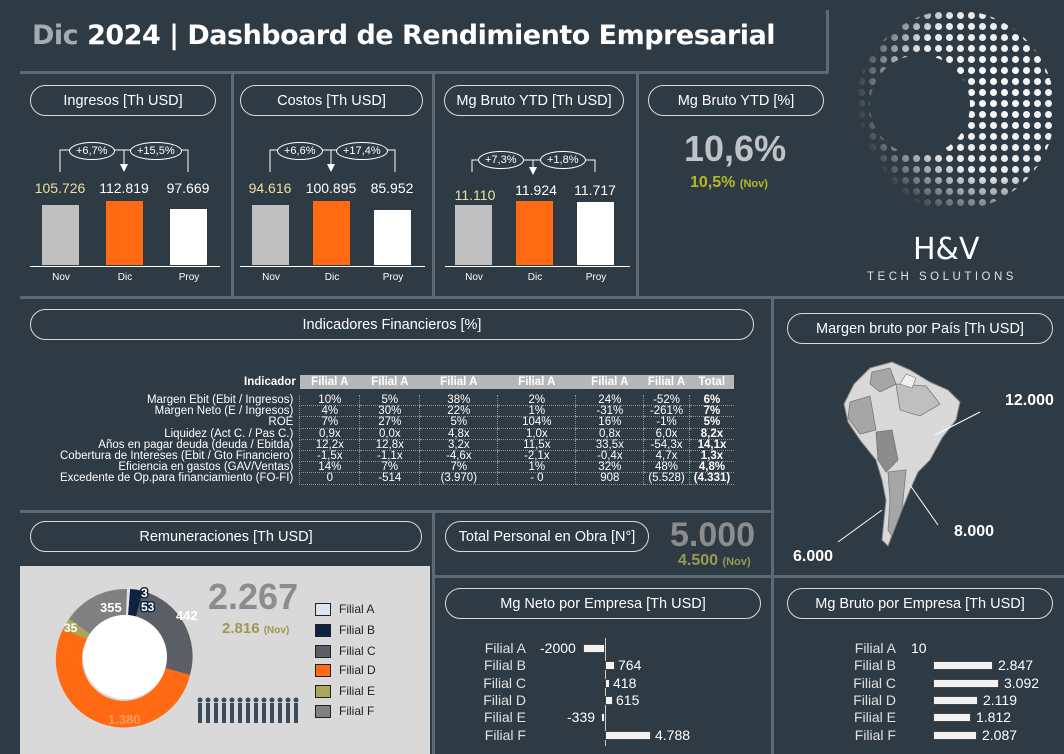 The height and width of the screenshot is (754, 1064). Describe the element at coordinates (563, 160) in the screenshot. I see `variance-bubble: +1,8%` at that location.